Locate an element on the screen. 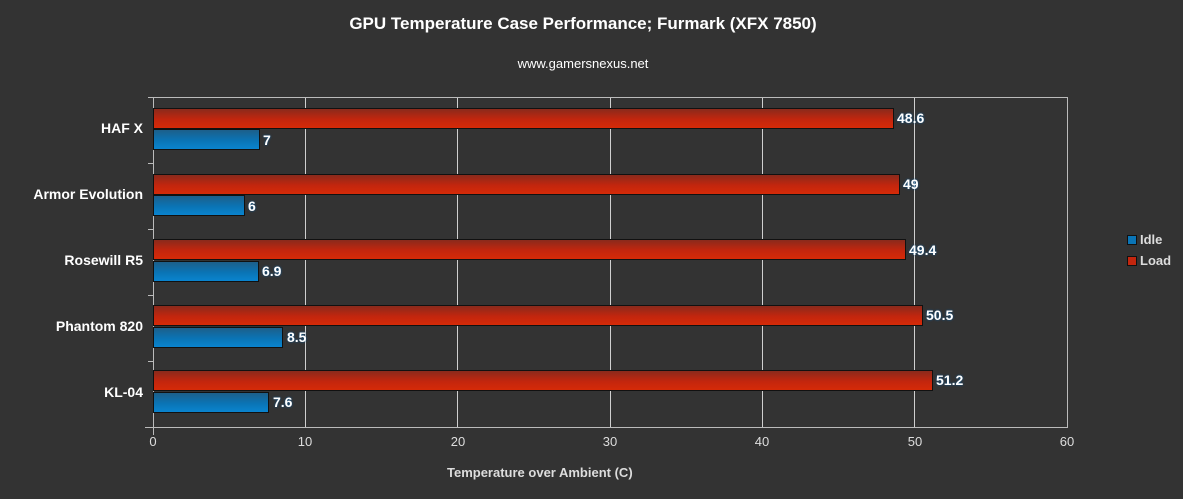 This screenshot has width=1183, height=499. x-tick-label: 10 is located at coordinates (305, 441).